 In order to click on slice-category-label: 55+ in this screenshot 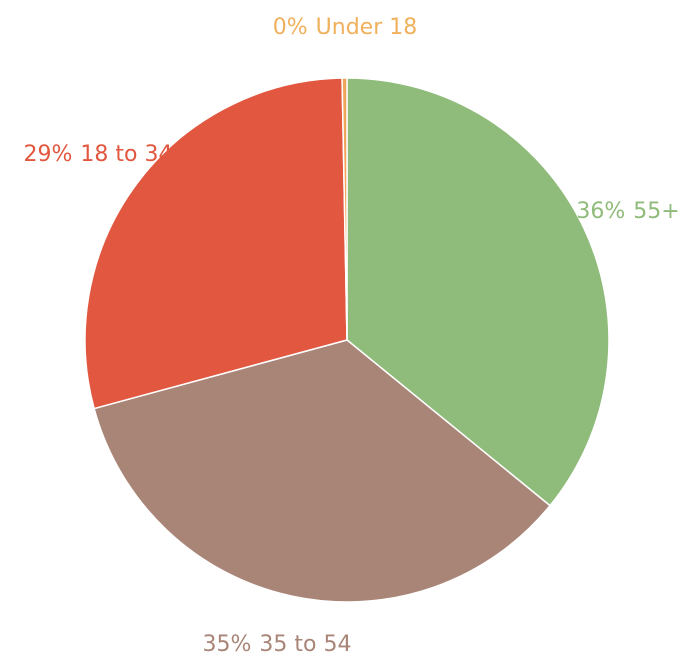, I will do `click(656, 211)`.